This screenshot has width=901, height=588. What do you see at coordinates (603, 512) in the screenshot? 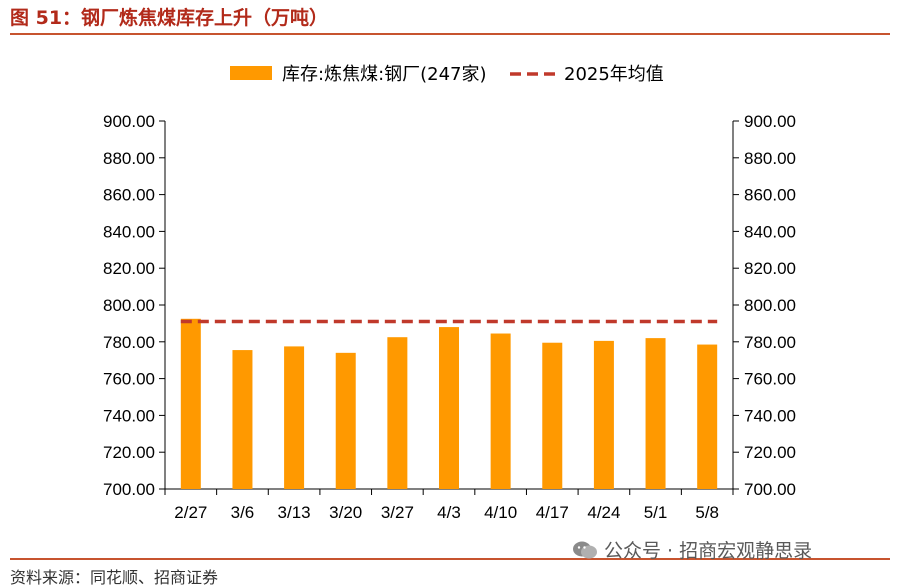
I see `x-tick-label: 4/24` at bounding box center [603, 512].